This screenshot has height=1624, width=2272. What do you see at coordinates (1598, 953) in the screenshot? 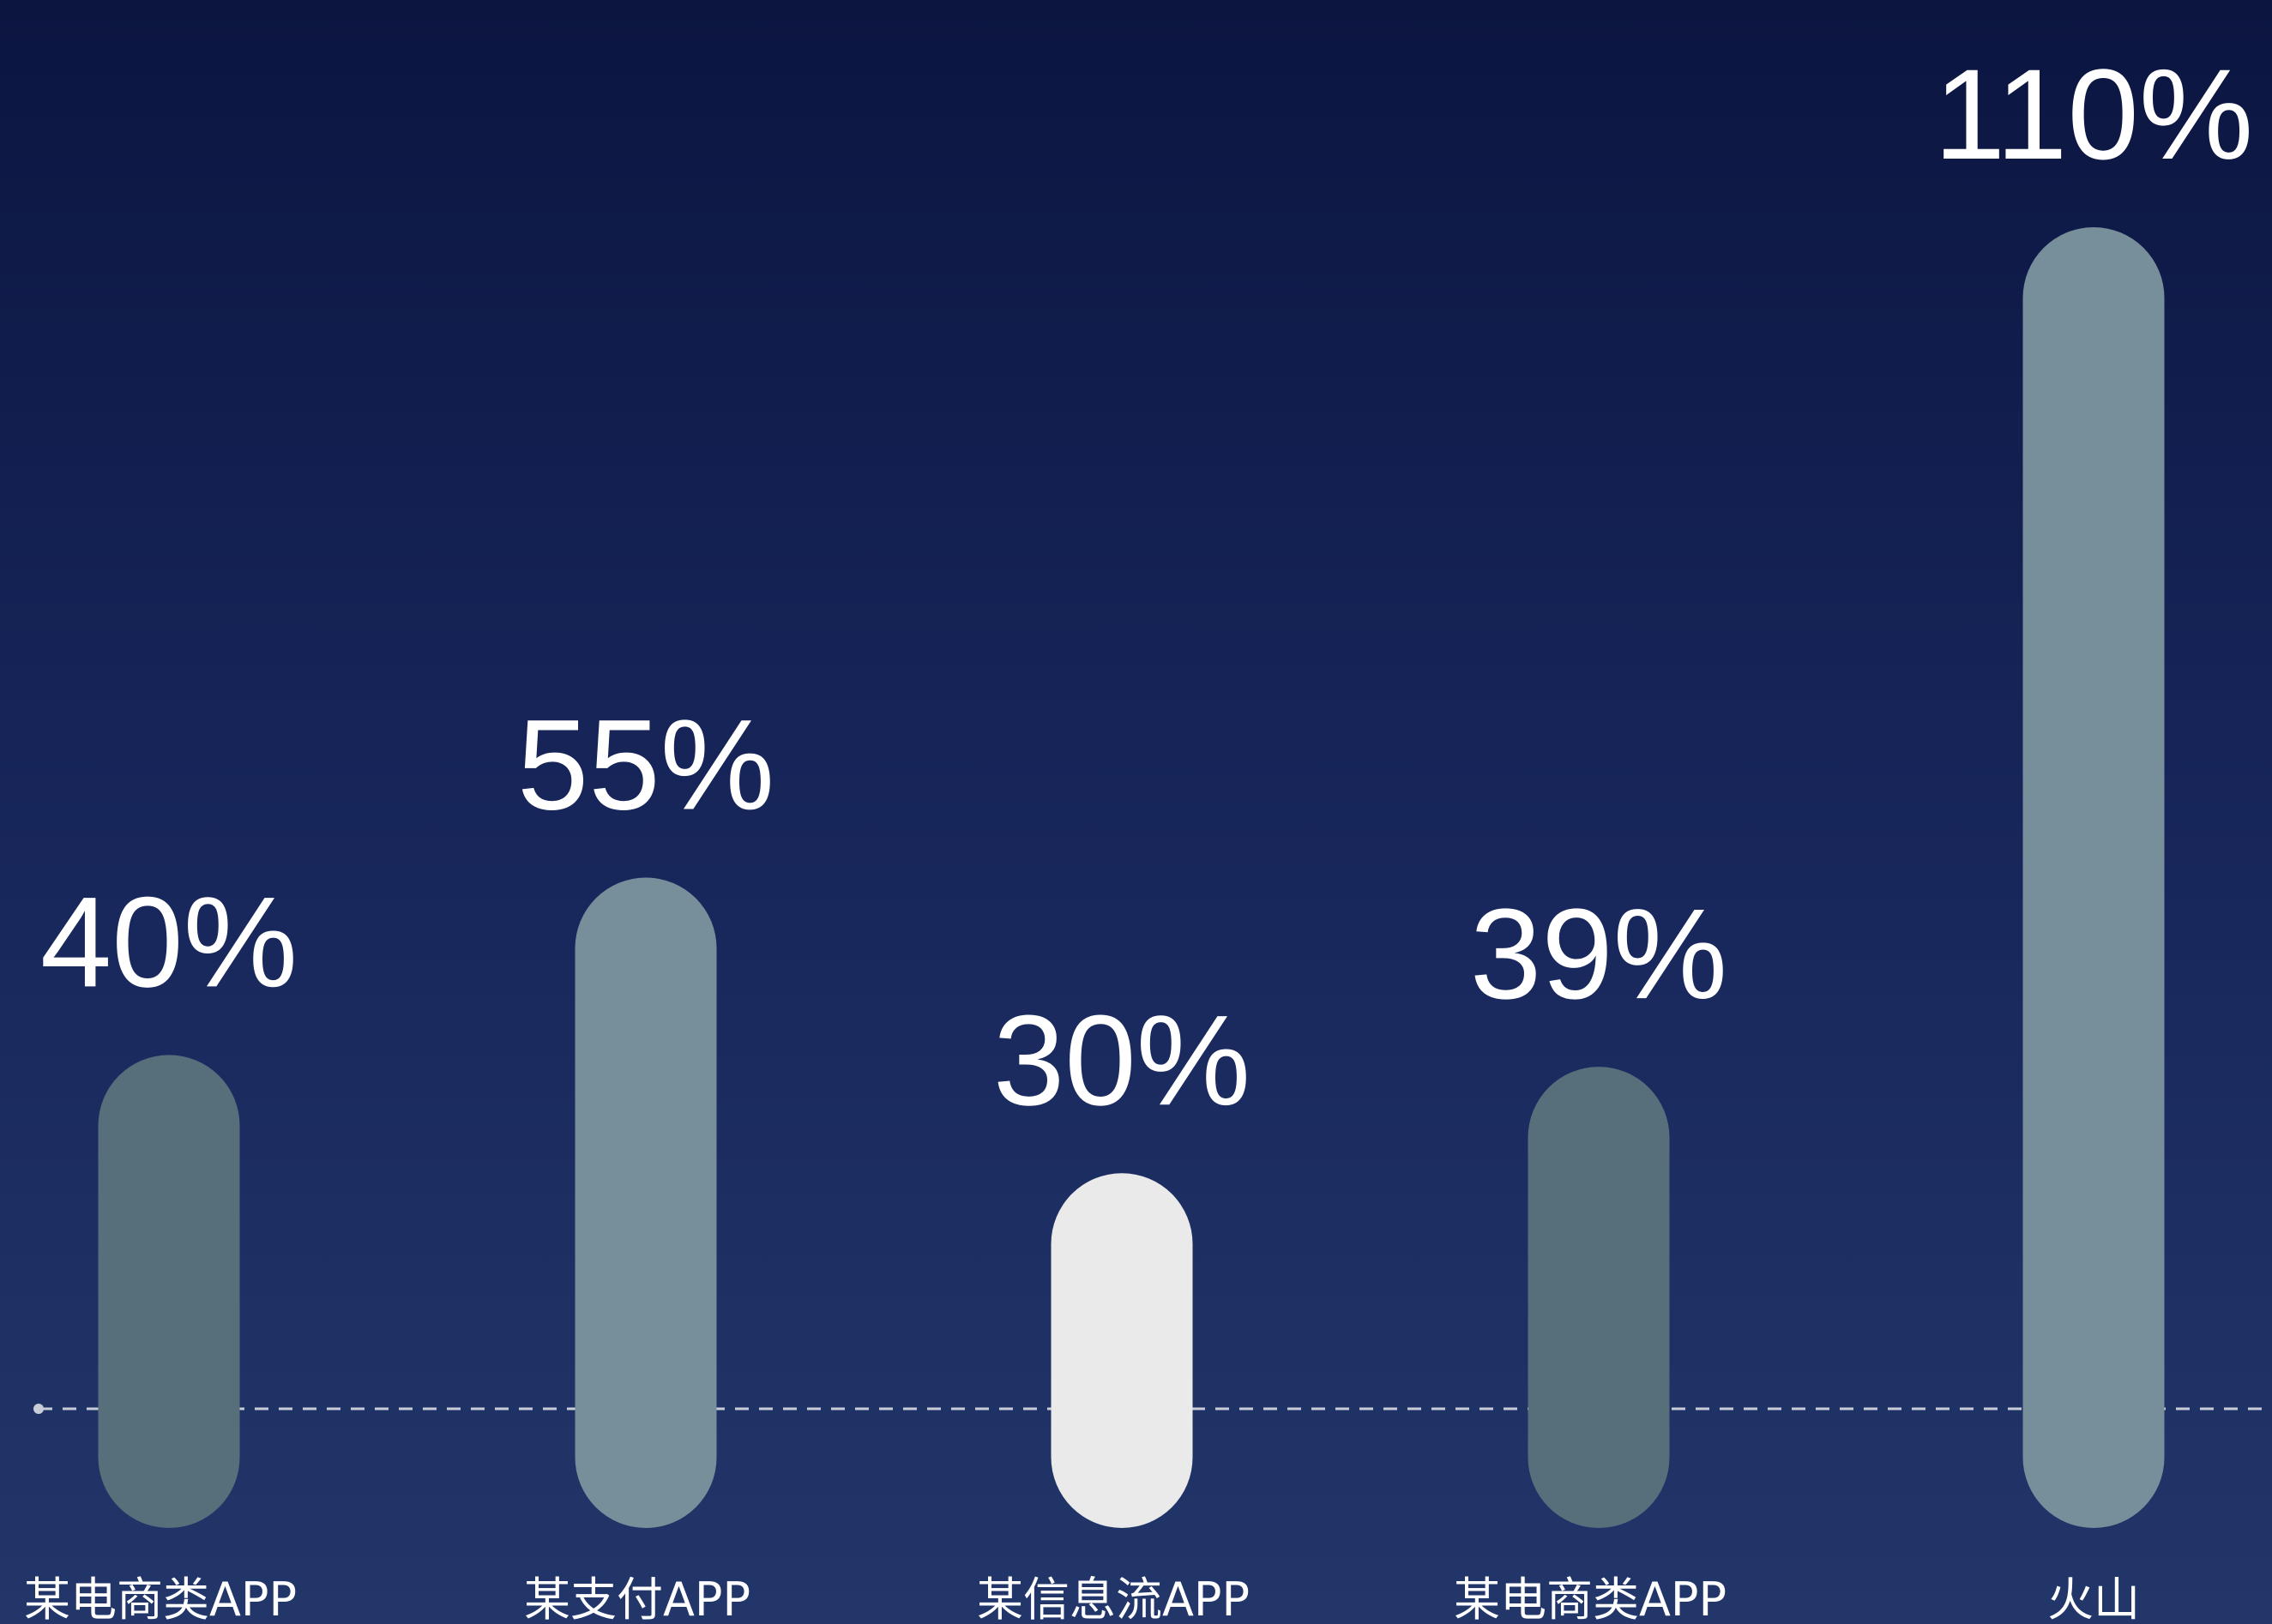
I see `value-label-3: 39%` at bounding box center [1598, 953].